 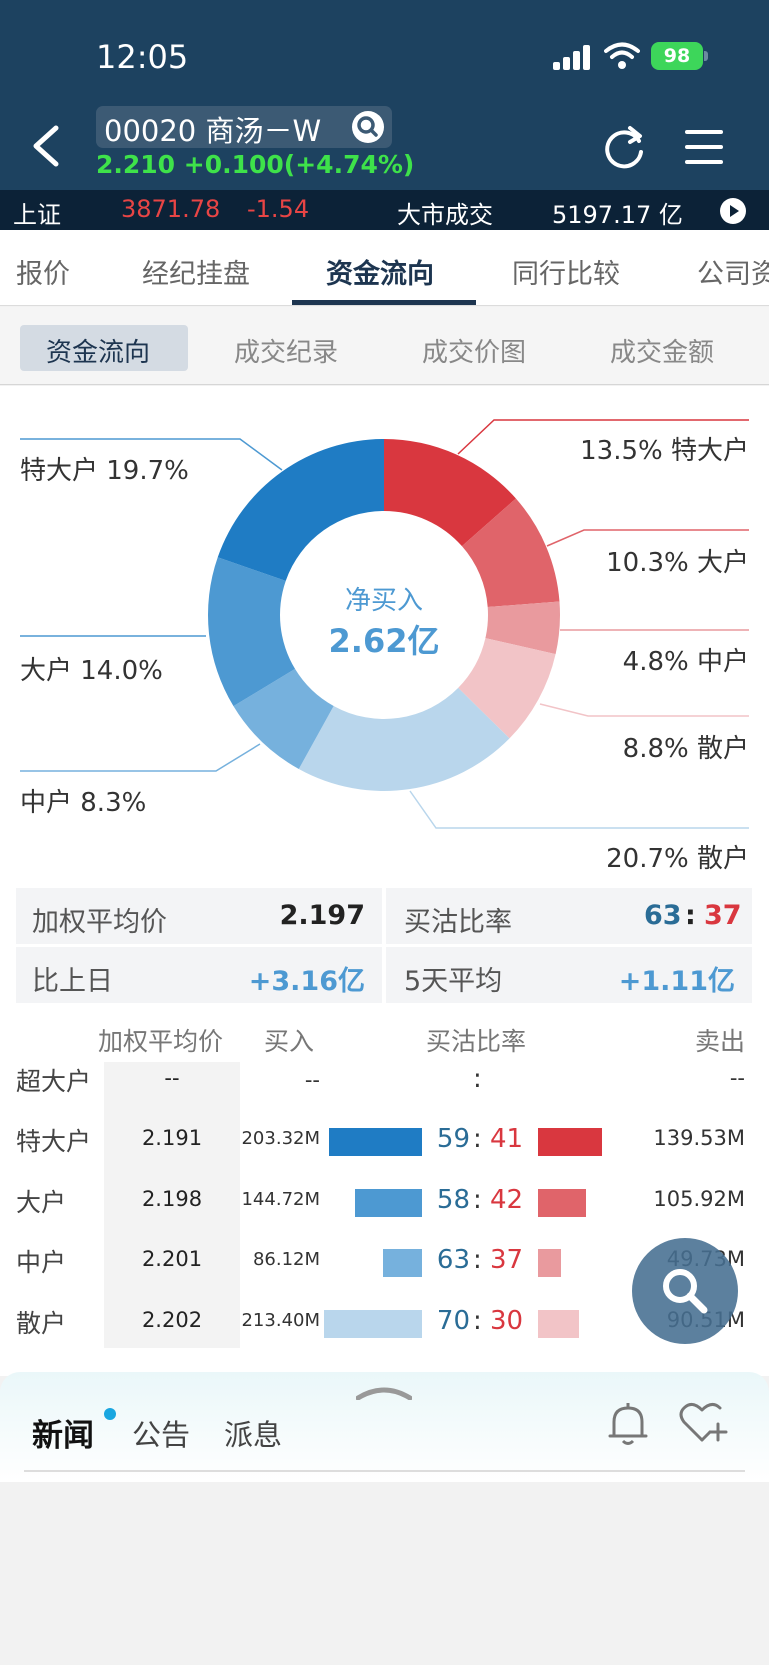 What do you see at coordinates (453, 981) in the screenshot?
I see `stat-five-label: 5天平均` at bounding box center [453, 981].